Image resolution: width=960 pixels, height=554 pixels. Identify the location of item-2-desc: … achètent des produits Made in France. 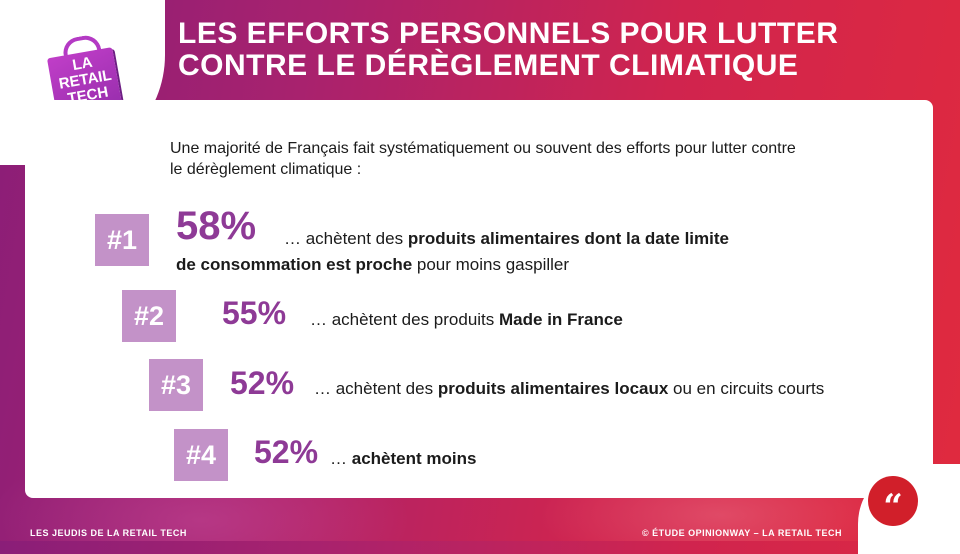
(466, 319).